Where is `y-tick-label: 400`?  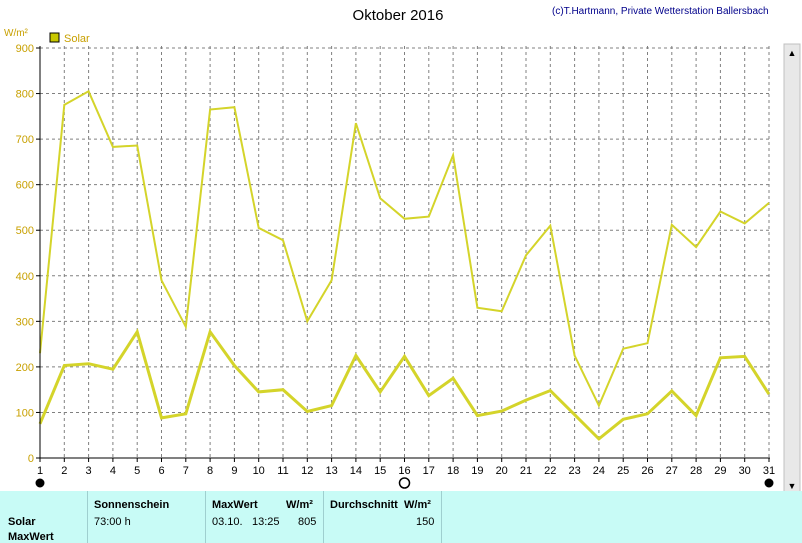 y-tick-label: 400 is located at coordinates (25, 277).